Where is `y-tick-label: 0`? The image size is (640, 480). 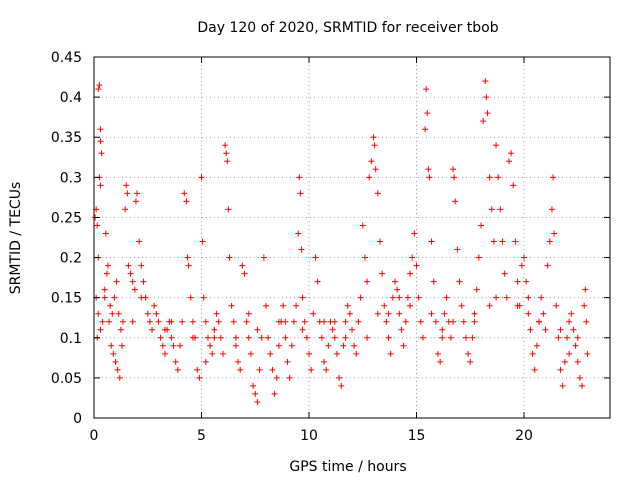 y-tick-label: 0 is located at coordinates (77, 419).